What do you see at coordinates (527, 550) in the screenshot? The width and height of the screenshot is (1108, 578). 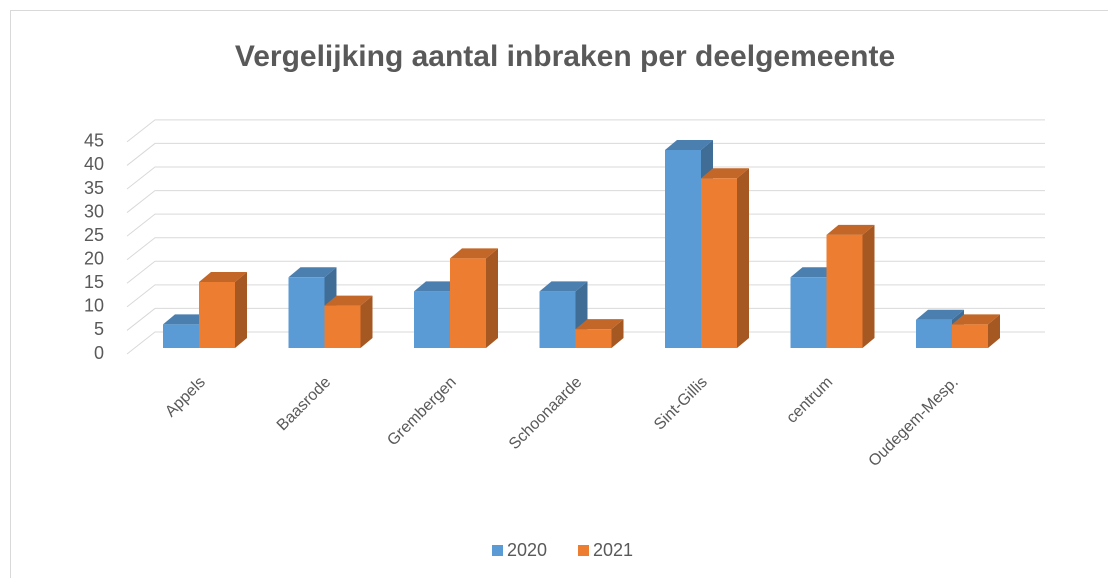 I see `legend-label: 2020` at bounding box center [527, 550].